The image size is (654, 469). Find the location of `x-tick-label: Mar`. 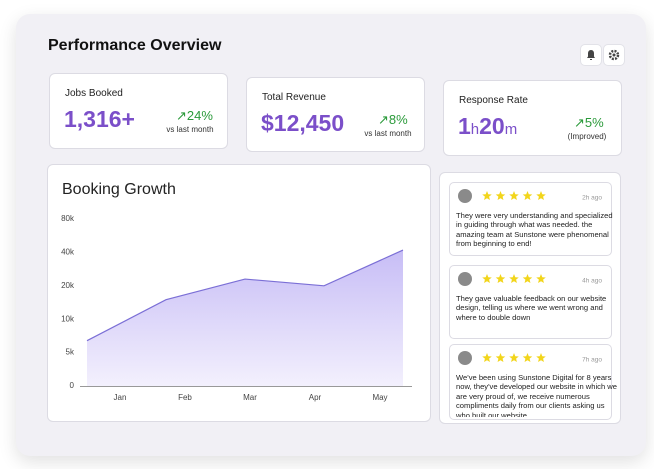

x-tick-label: Mar is located at coordinates (250, 397).